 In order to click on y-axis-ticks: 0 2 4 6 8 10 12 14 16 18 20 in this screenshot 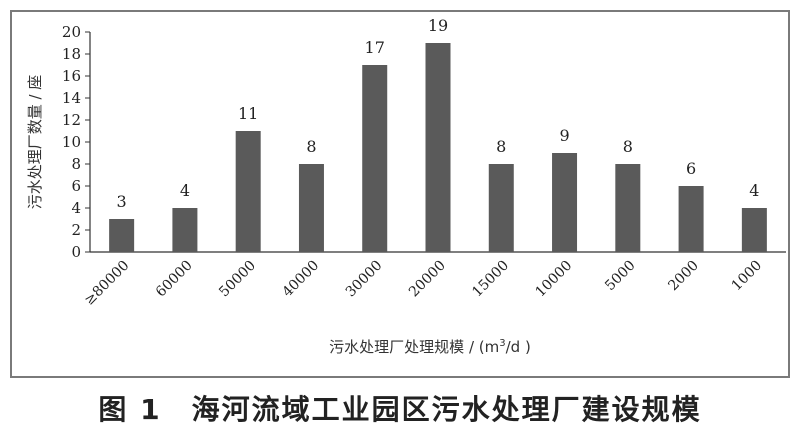, I will do `click(76, 142)`.